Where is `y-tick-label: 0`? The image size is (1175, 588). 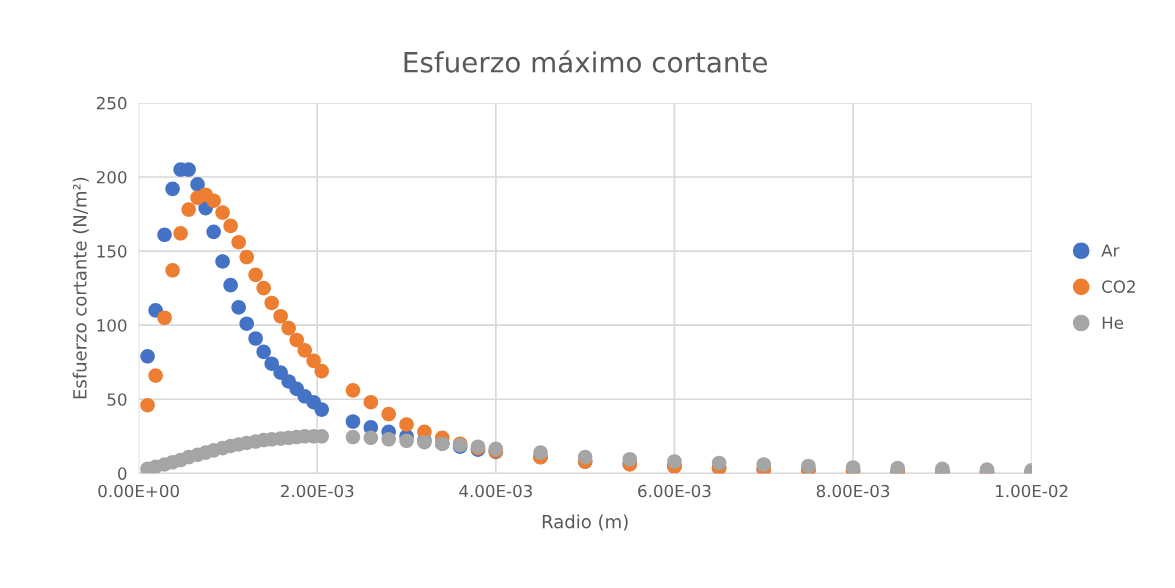 y-tick-label: 0 is located at coordinates (122, 473).